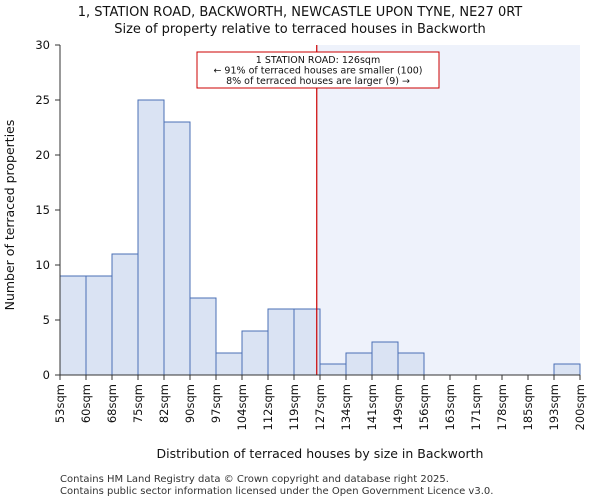  I want to click on bar-141sqm, so click(385, 358).